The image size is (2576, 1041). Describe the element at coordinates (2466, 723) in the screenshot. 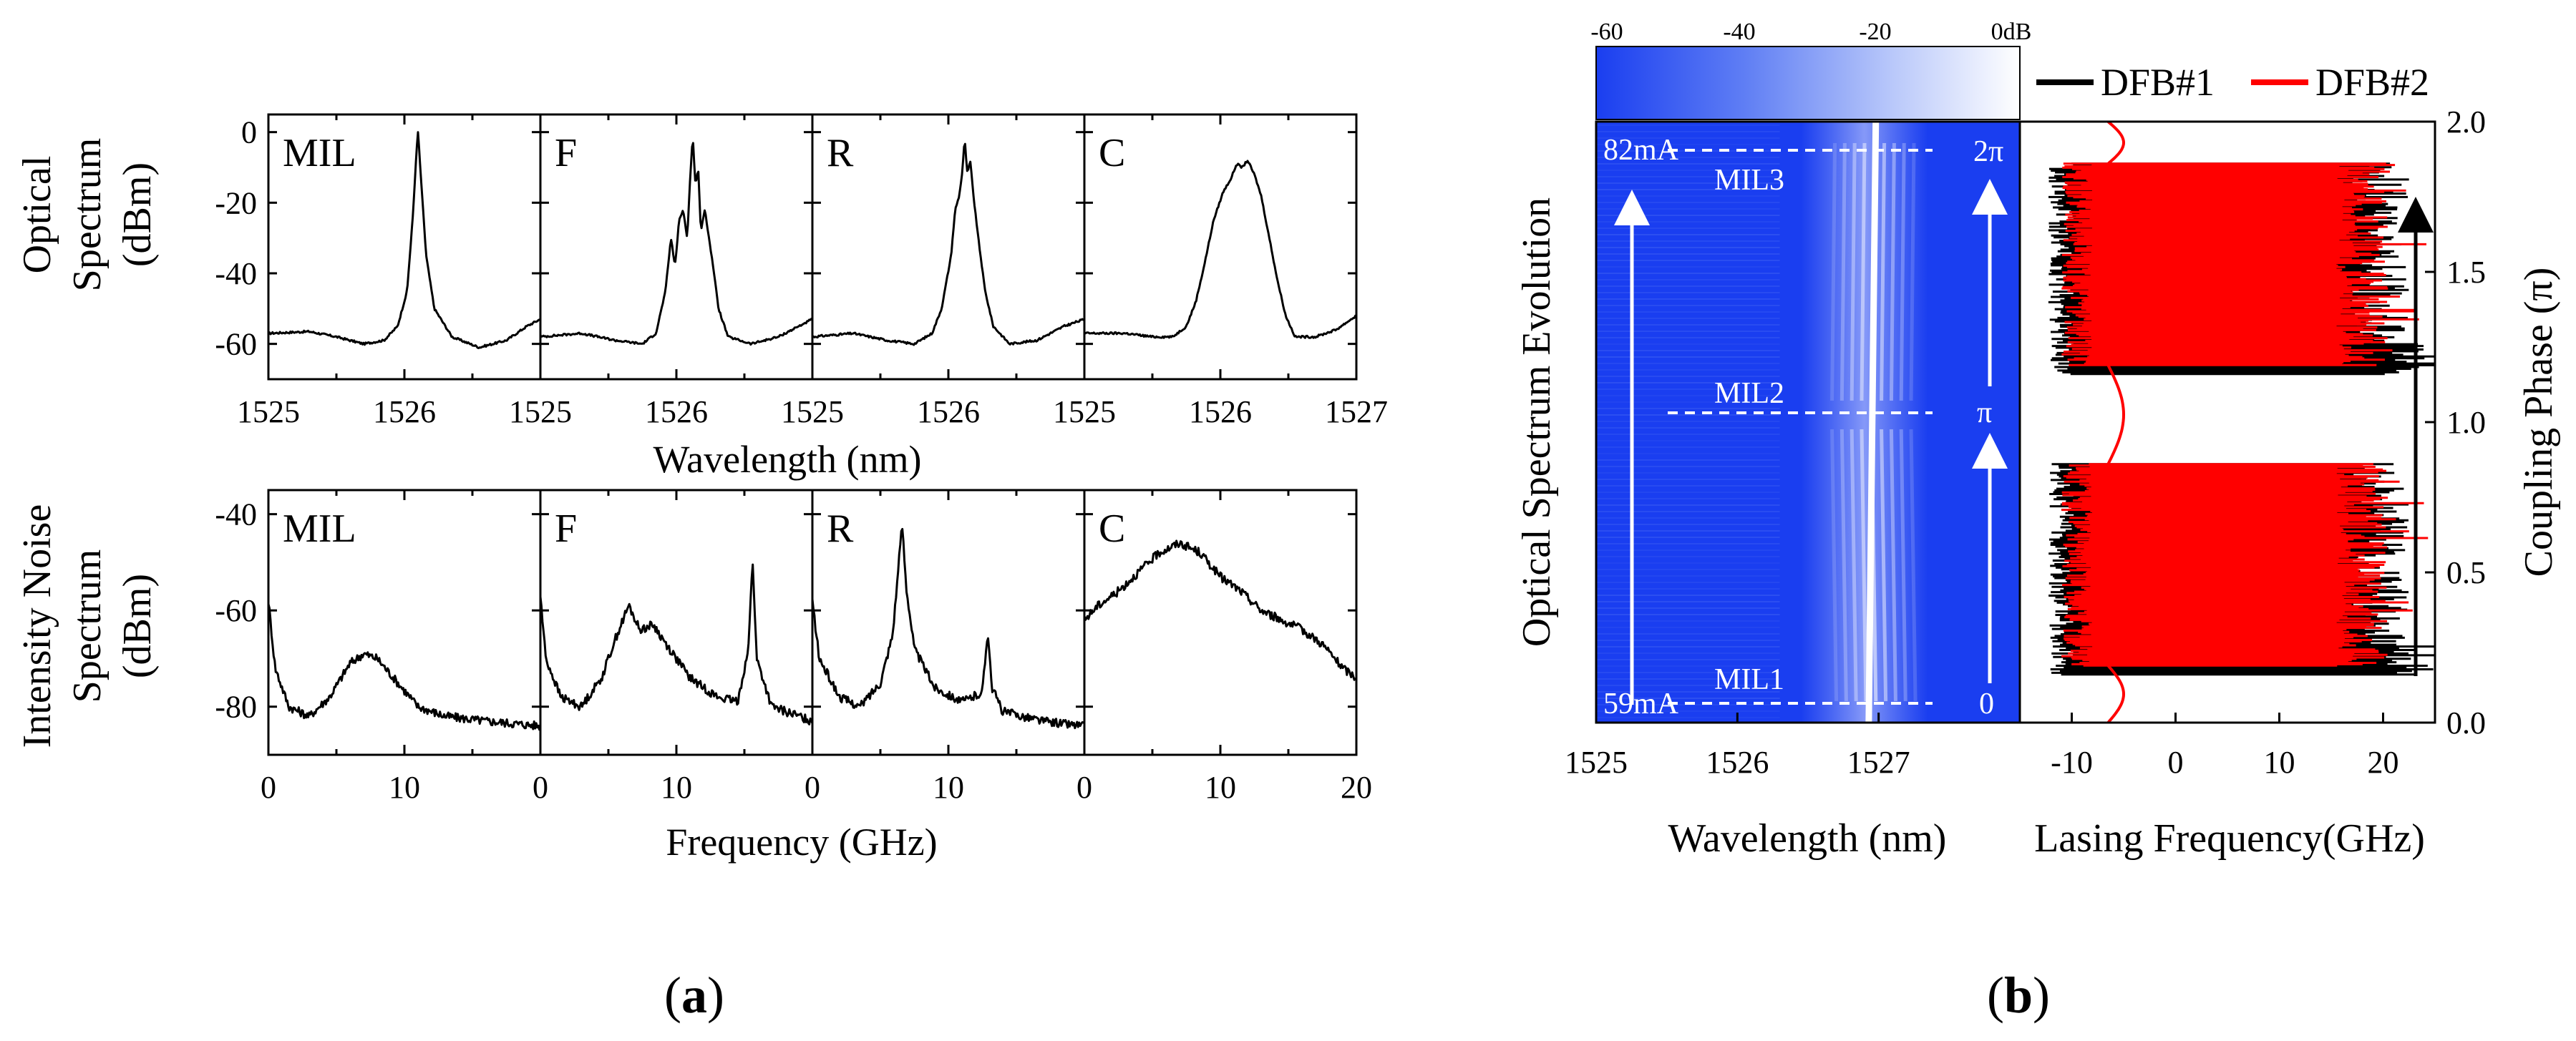

I see `lasing-y-tick-label: 0.0` at that location.